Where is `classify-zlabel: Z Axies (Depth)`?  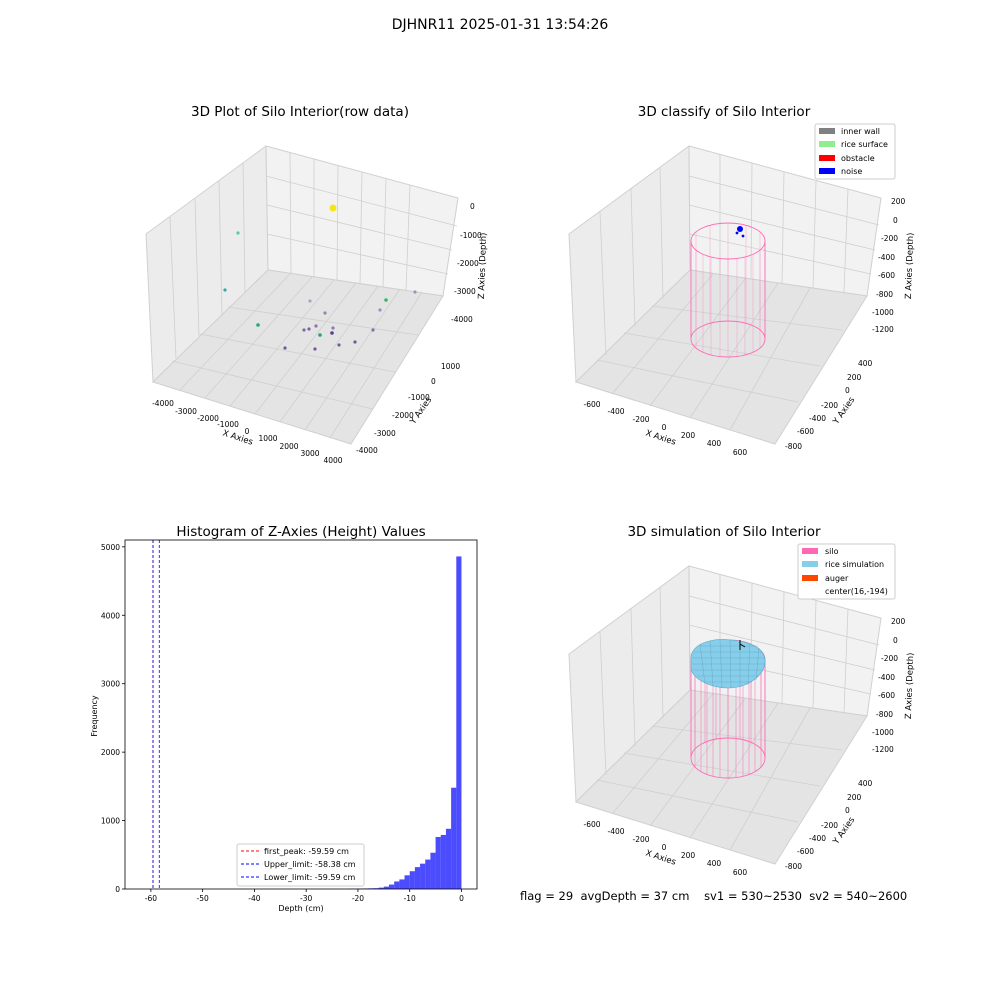 classify-zlabel: Z Axies (Depth) is located at coordinates (910, 265).